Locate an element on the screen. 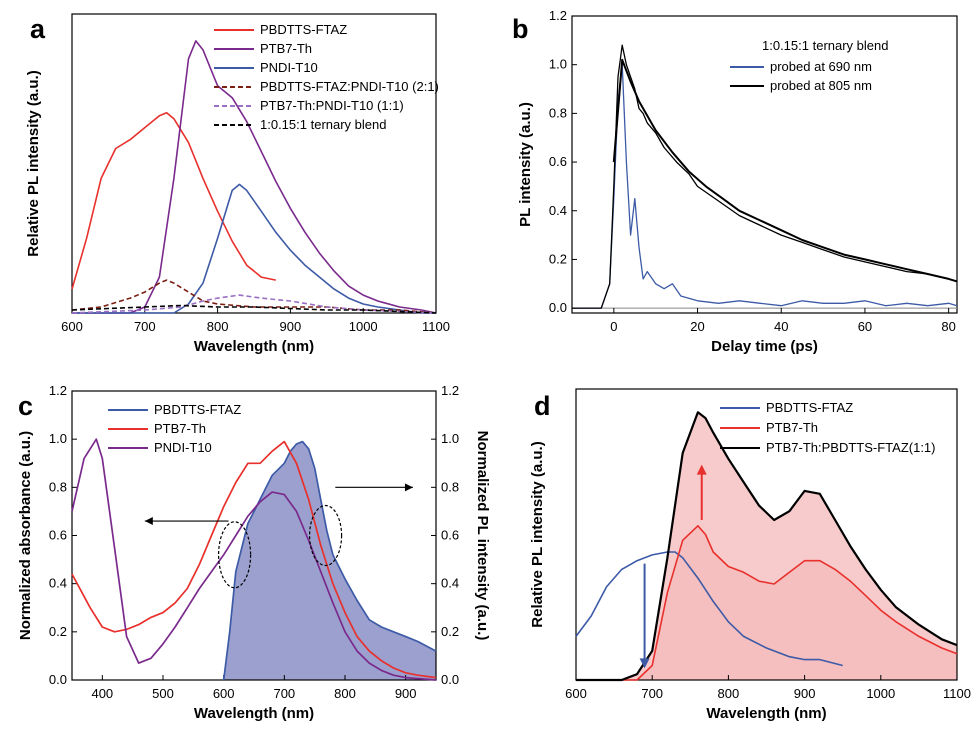 The image size is (974, 731). legend-entry: PTB7-Th:PBDTTS-FTAZ(1:1) is located at coordinates (851, 447).